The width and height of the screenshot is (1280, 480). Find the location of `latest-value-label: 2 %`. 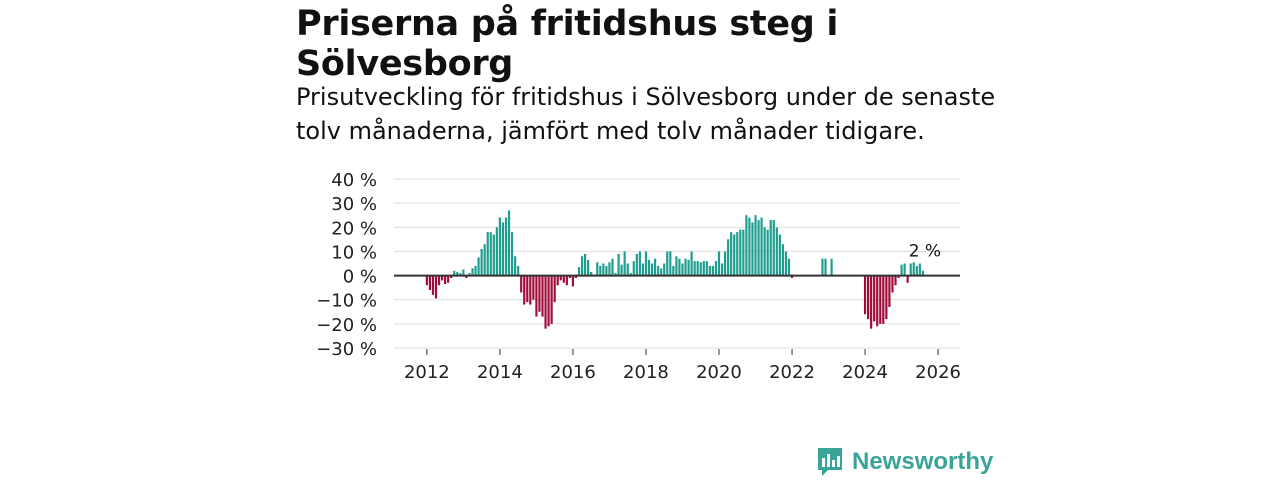

latest-value-label: 2 % is located at coordinates (925, 252).